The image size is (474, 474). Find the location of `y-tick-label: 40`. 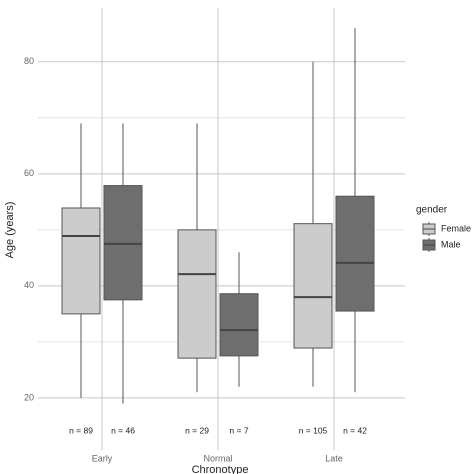

y-tick-label: 40 is located at coordinates (29, 285).